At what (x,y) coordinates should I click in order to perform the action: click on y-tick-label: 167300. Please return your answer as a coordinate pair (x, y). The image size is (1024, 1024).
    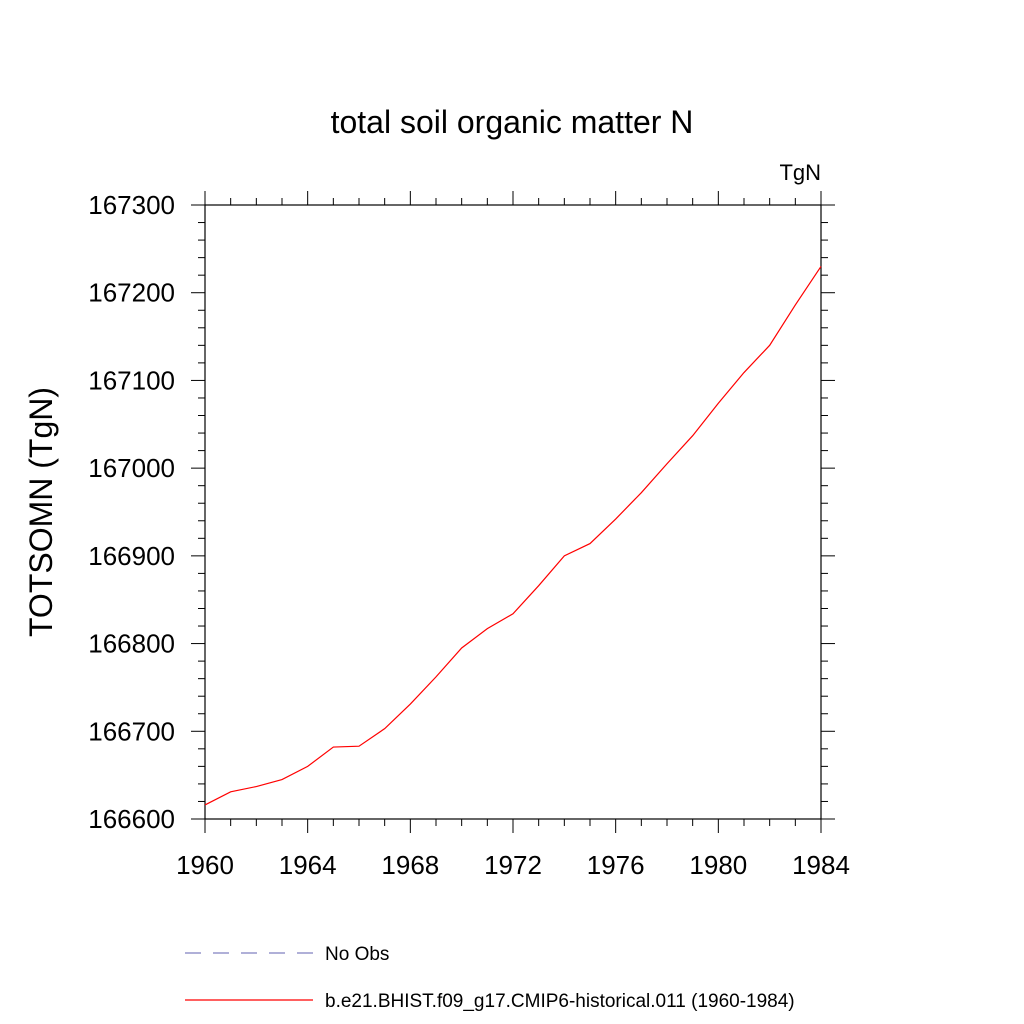
    Looking at the image, I should click on (131, 205).